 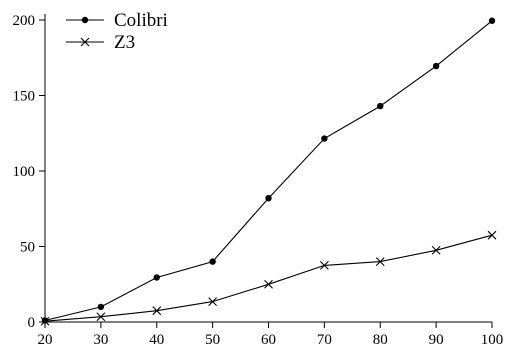 I want to click on legend-label-colibri: Colibri, so click(x=141, y=20).